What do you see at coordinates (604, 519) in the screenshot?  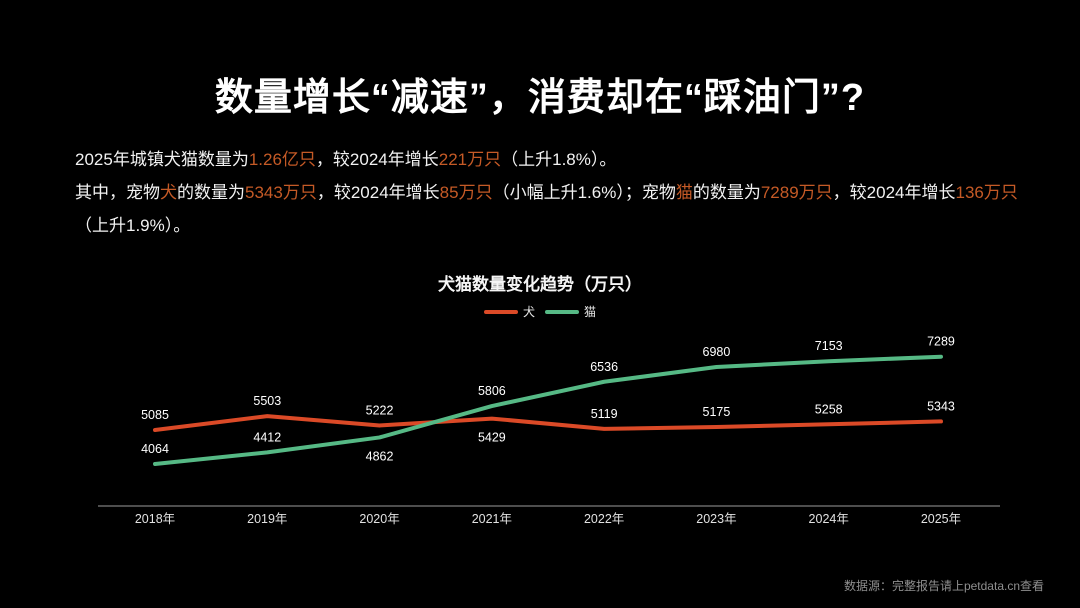 I see `x-tick-label: 2022年` at bounding box center [604, 519].